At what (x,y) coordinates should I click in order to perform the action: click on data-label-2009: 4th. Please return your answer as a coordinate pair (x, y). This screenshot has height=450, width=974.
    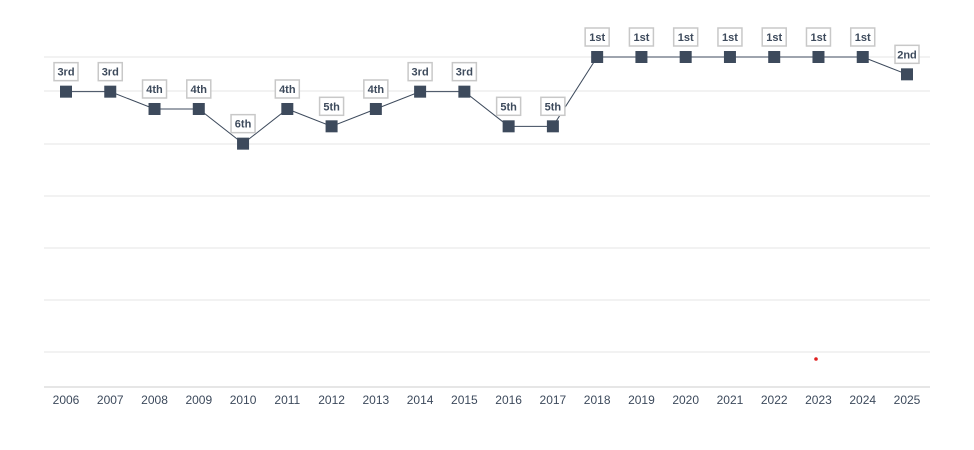
    Looking at the image, I should click on (199, 89).